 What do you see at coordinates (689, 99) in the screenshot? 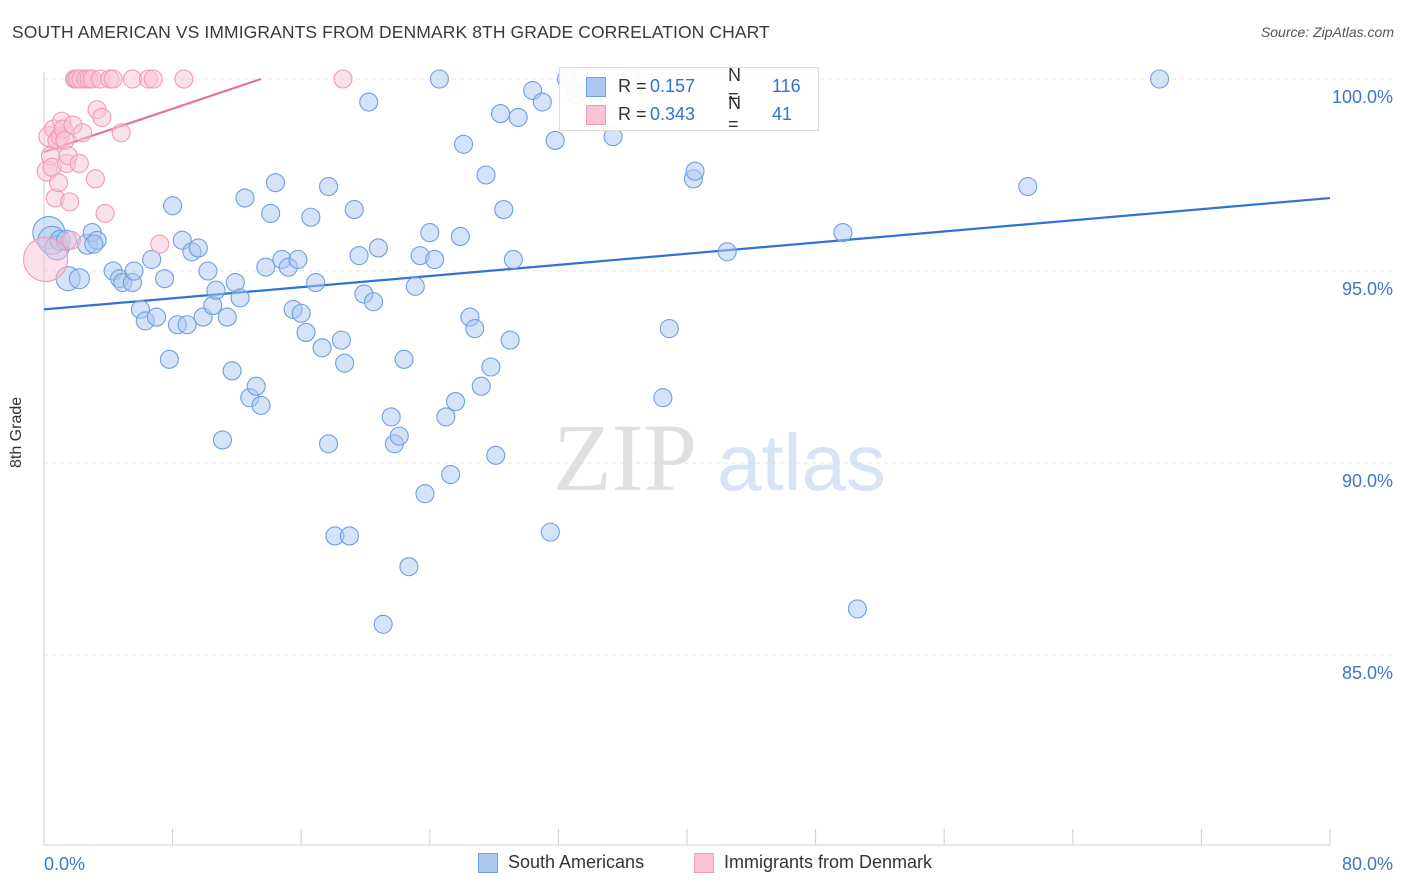
I see `stats-legend: R = 0.157 N = 116 R = 0.343 N = 41` at bounding box center [689, 99].